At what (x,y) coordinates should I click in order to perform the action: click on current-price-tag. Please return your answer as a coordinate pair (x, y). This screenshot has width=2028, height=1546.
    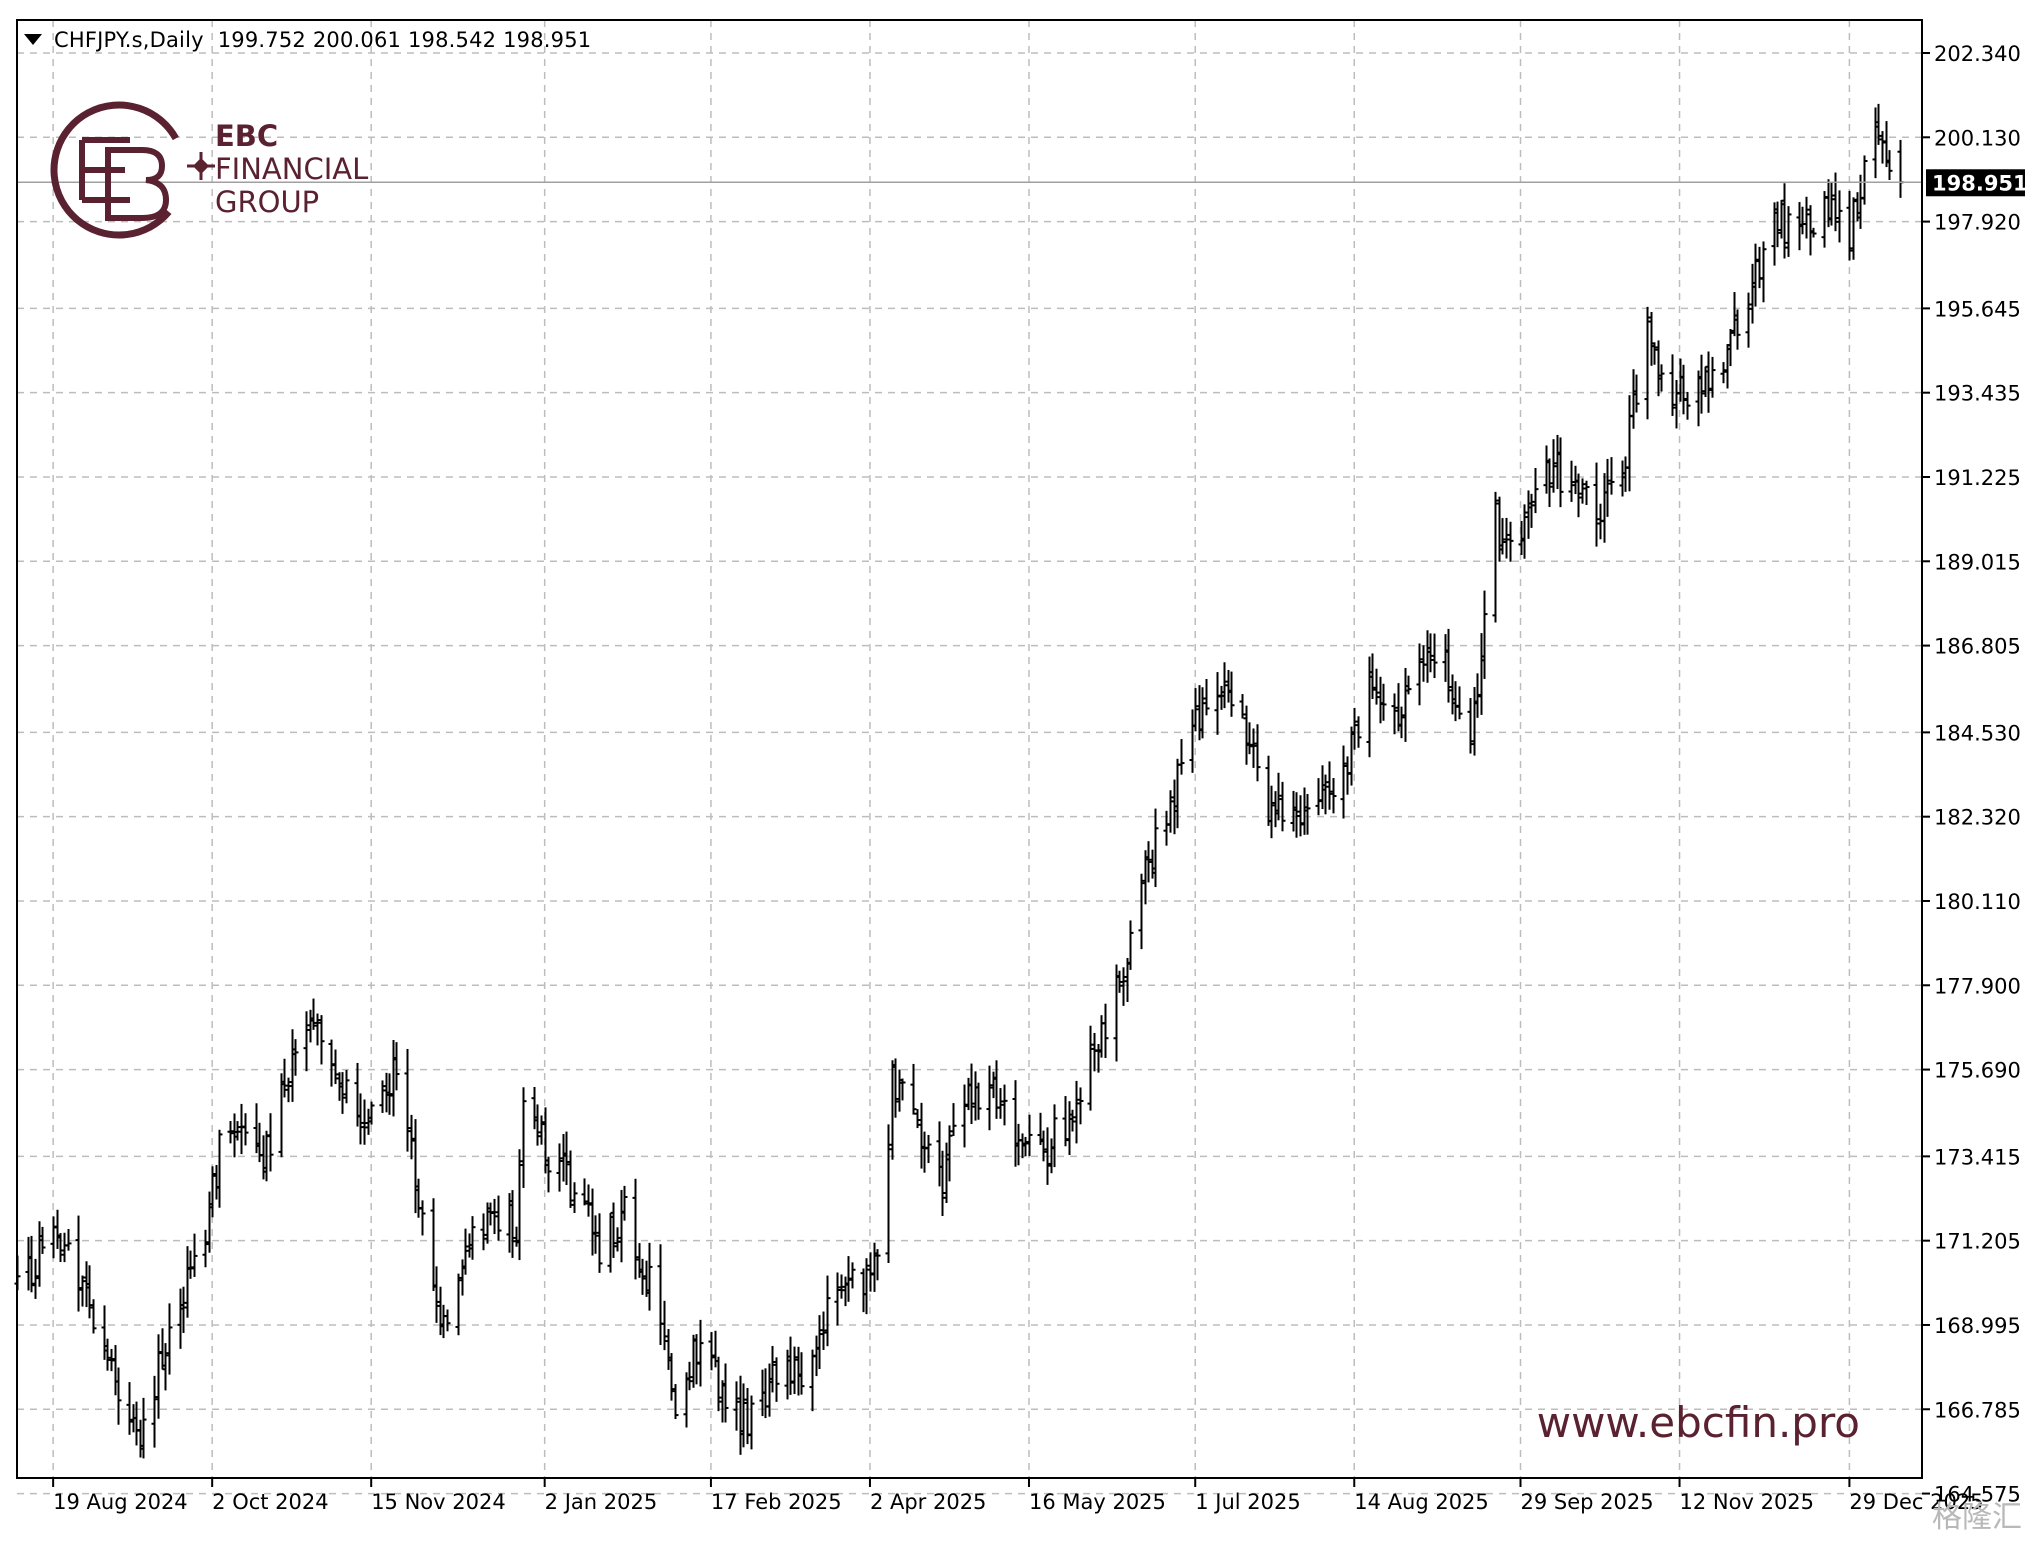
    Looking at the image, I should click on (1975, 183).